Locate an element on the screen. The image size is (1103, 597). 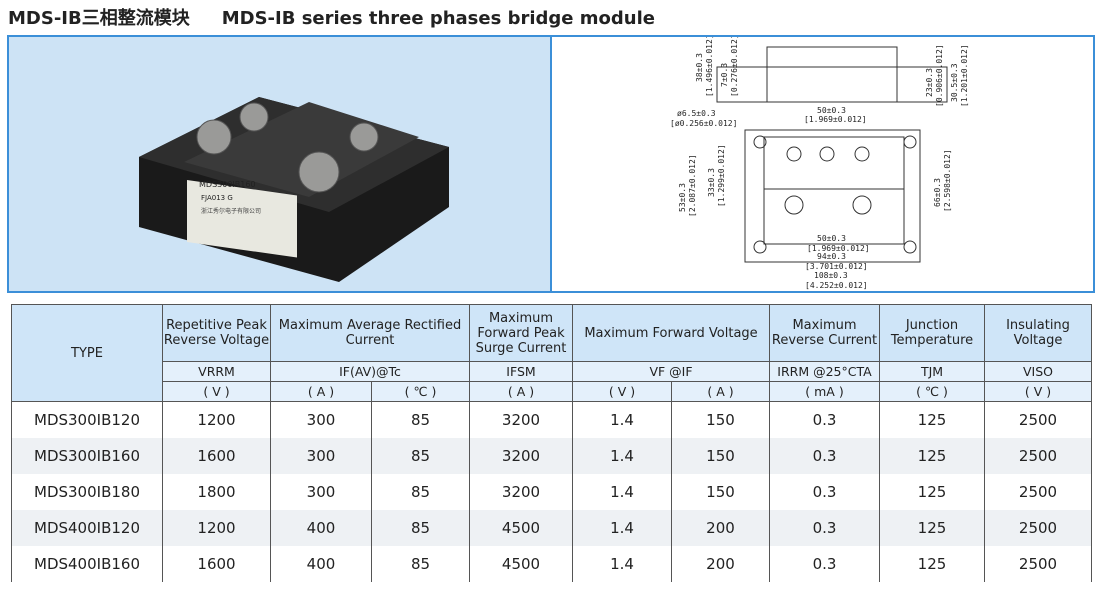
svg-text: [1.299±0.012] is located at coordinates (721, 175).